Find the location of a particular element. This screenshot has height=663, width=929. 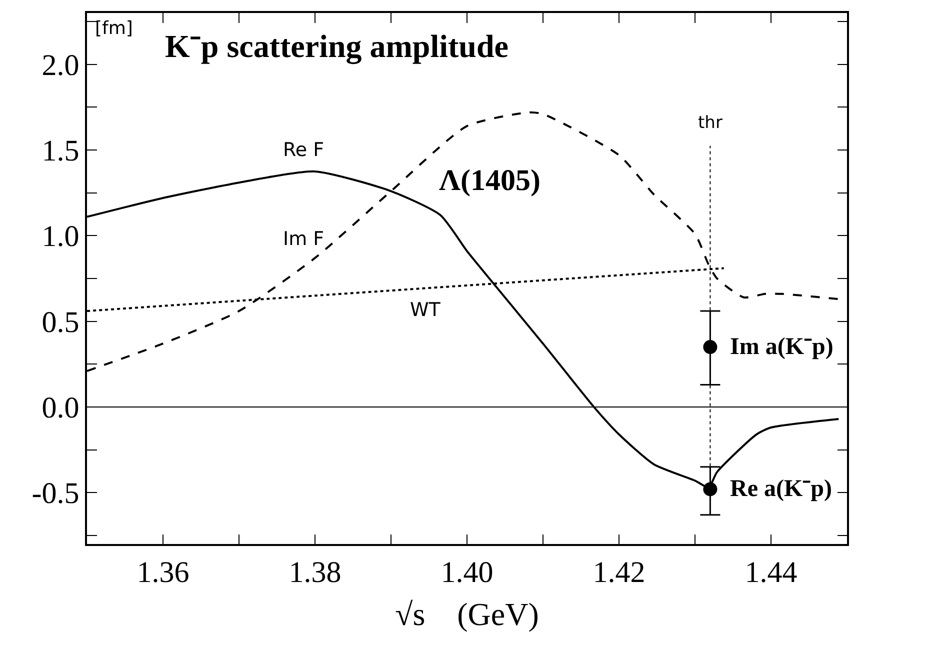

x-axis-title: √s (GeV) is located at coordinates (467, 614).